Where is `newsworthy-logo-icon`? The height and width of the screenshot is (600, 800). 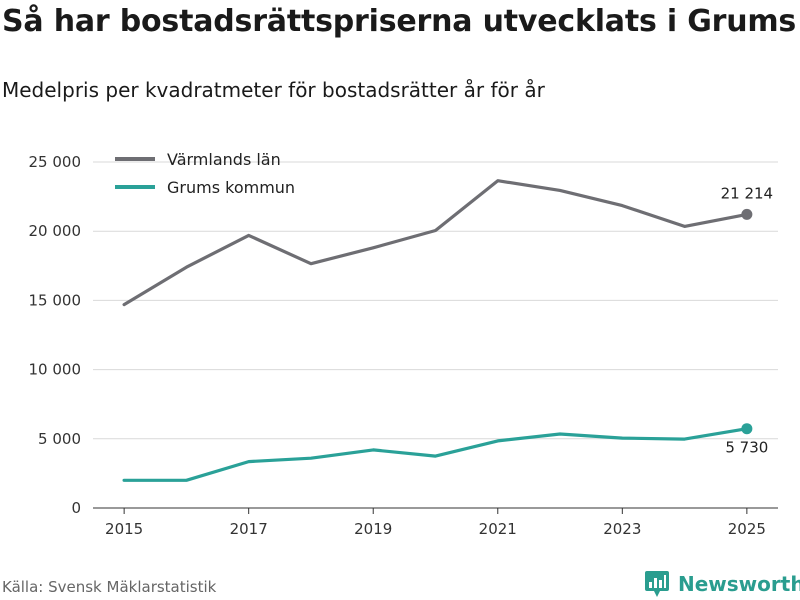
newsworthy-logo-icon is located at coordinates (657, 584).